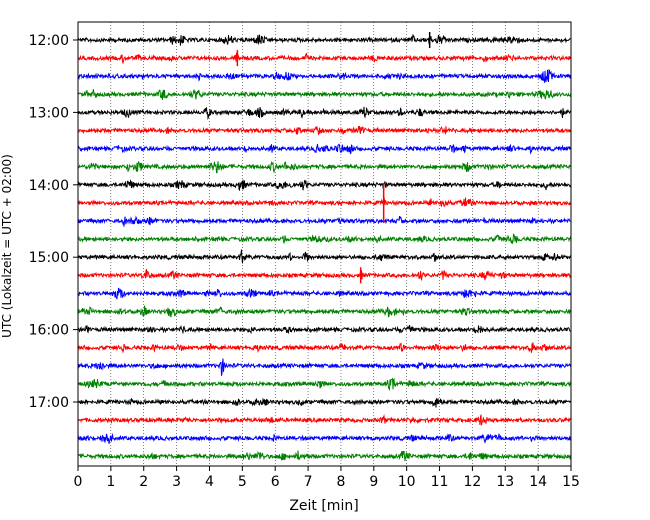  What do you see at coordinates (49, 331) in the screenshot?
I see `y-tick-label: 16:00` at bounding box center [49, 331].